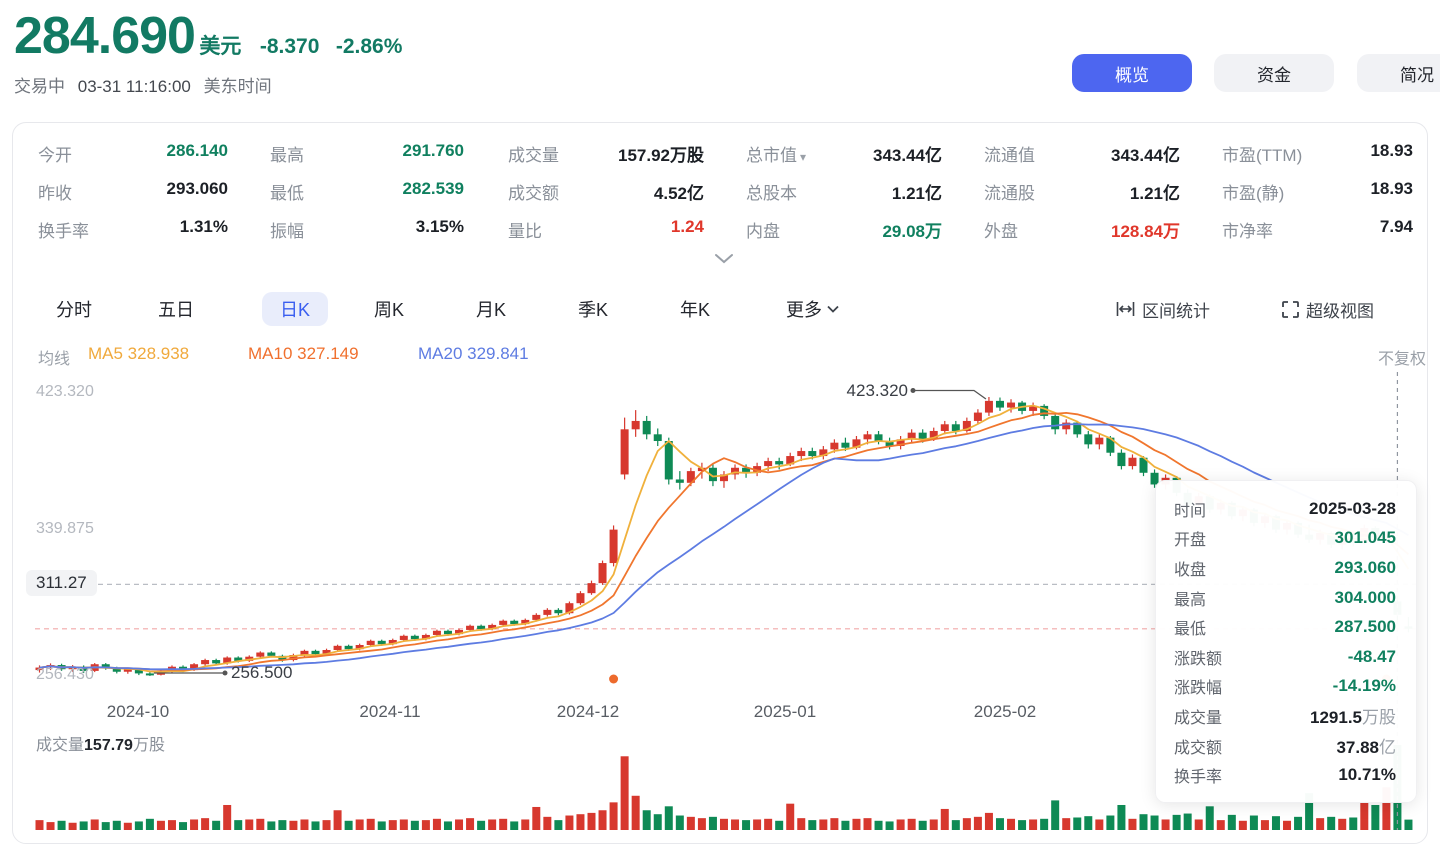  I want to click on price-change-pct: -2.86%, so click(369, 46).